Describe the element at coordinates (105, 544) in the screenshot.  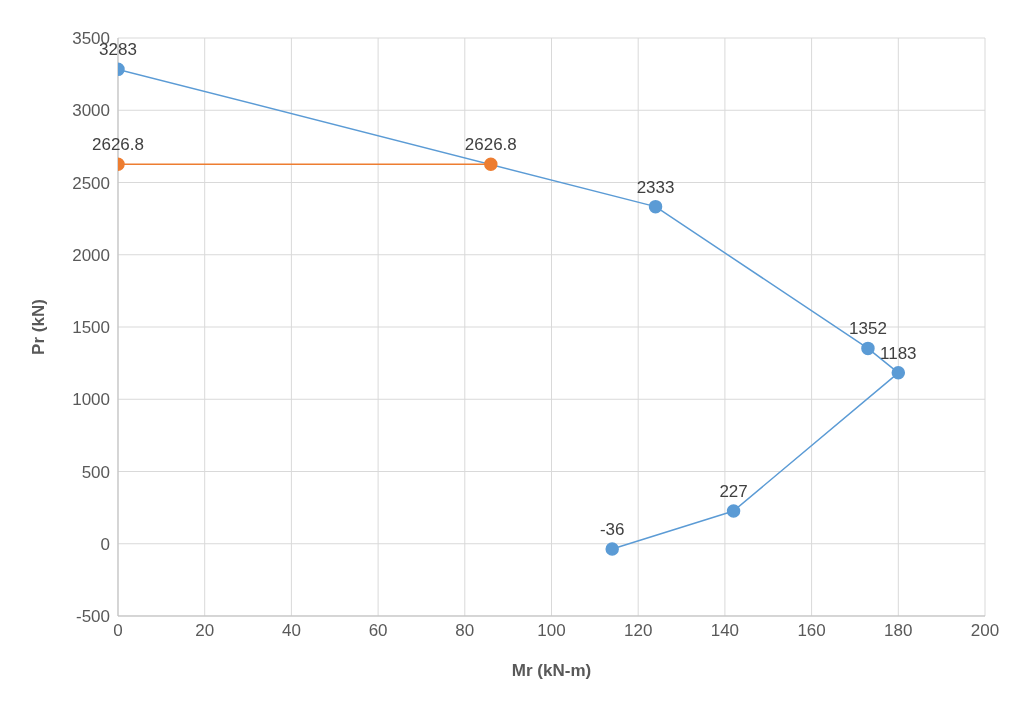
I see `y-tick-label: 0` at that location.